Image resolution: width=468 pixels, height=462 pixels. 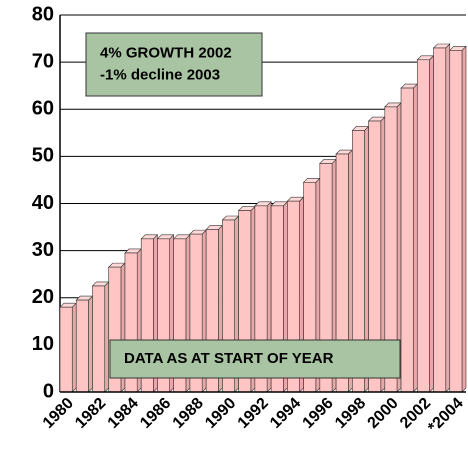 I want to click on annotation-text: 4% GROWTH 2002, so click(x=166, y=52).